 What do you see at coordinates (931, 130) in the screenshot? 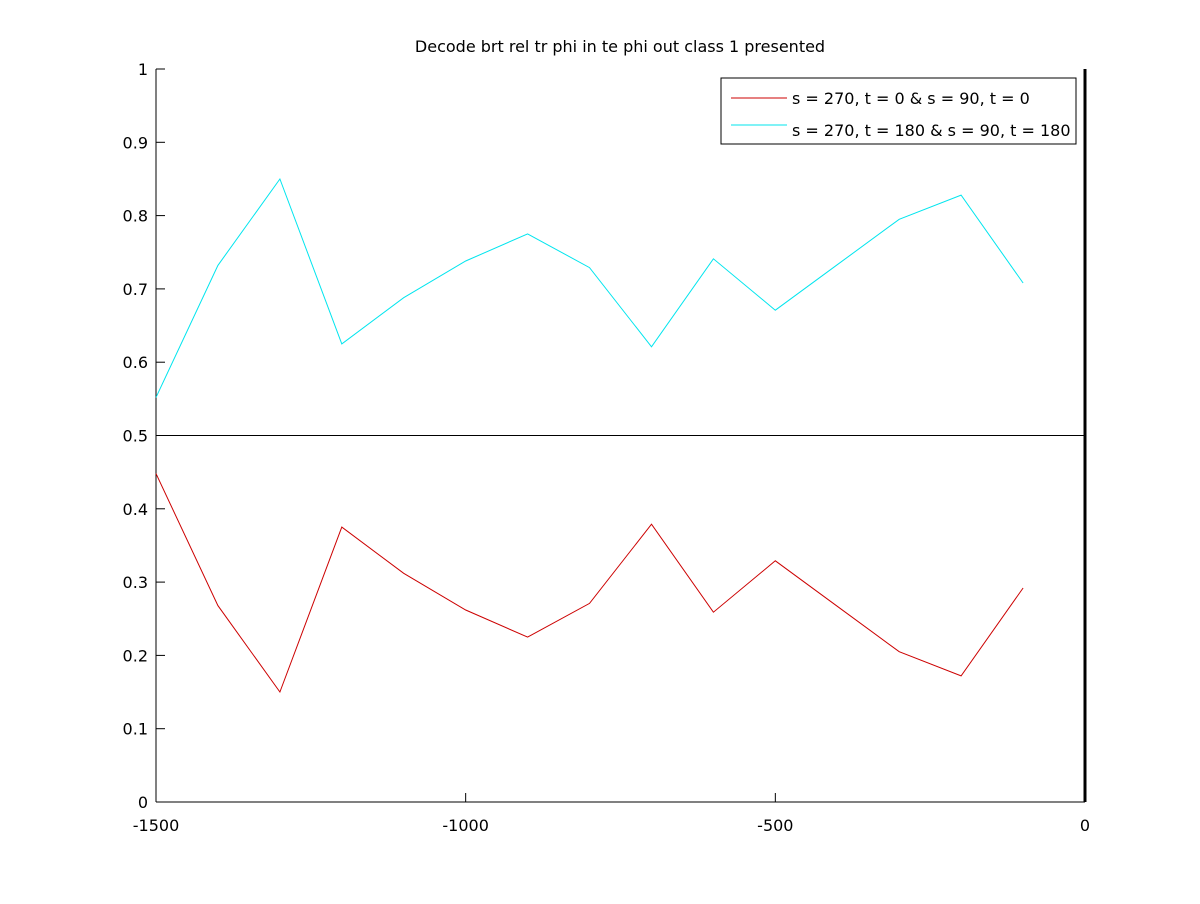
I see `legend-label-series-2: s = 270, t = 180 & s = 90, t = 180` at bounding box center [931, 130].